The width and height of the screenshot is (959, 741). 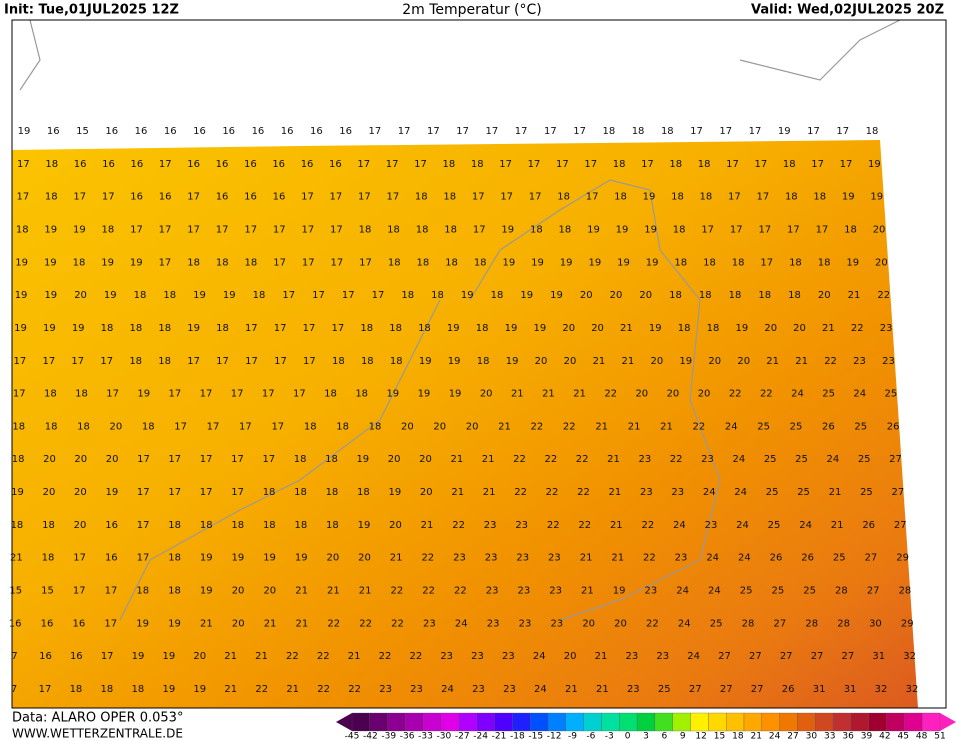 I want to click on colorbar-label: 21, so click(x=756, y=736).